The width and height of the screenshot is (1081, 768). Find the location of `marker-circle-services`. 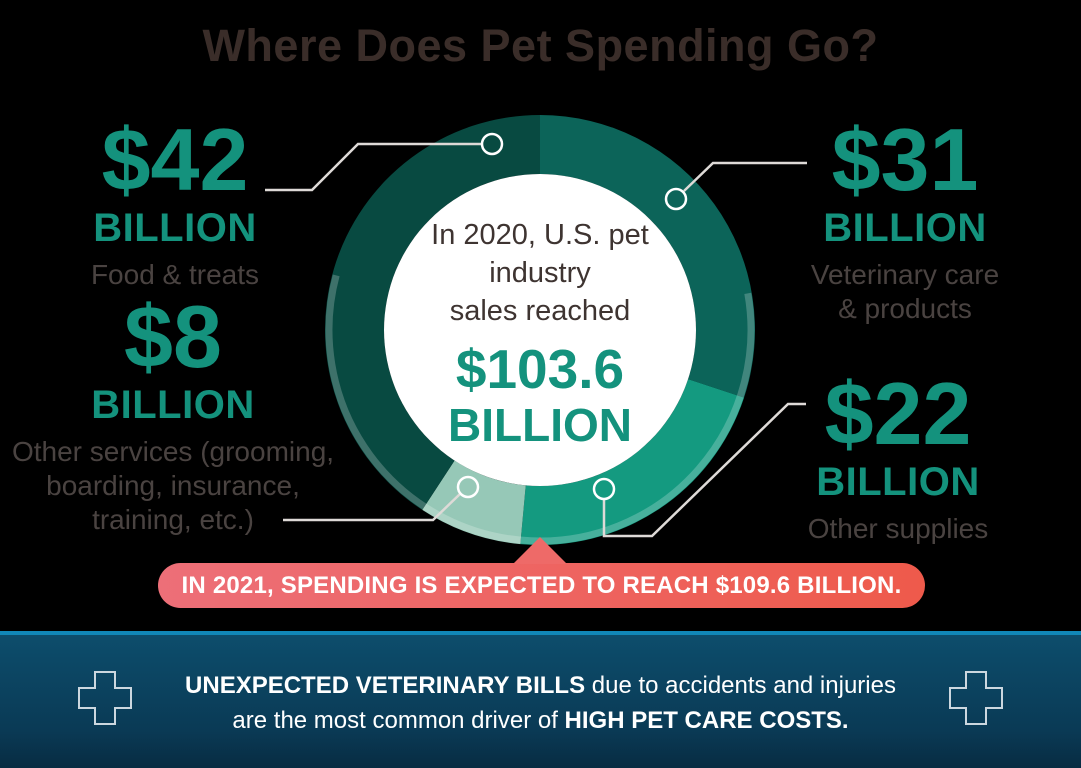

marker-circle-services is located at coordinates (468, 487).